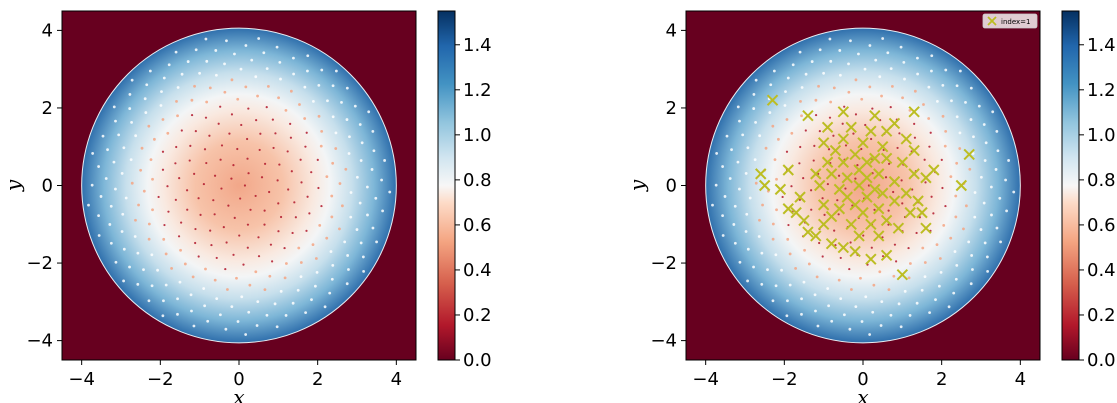 Image resolution: width=1117 pixels, height=403 pixels. What do you see at coordinates (784, 379) in the screenshot?
I see `x-tick-label: −2` at bounding box center [784, 379].